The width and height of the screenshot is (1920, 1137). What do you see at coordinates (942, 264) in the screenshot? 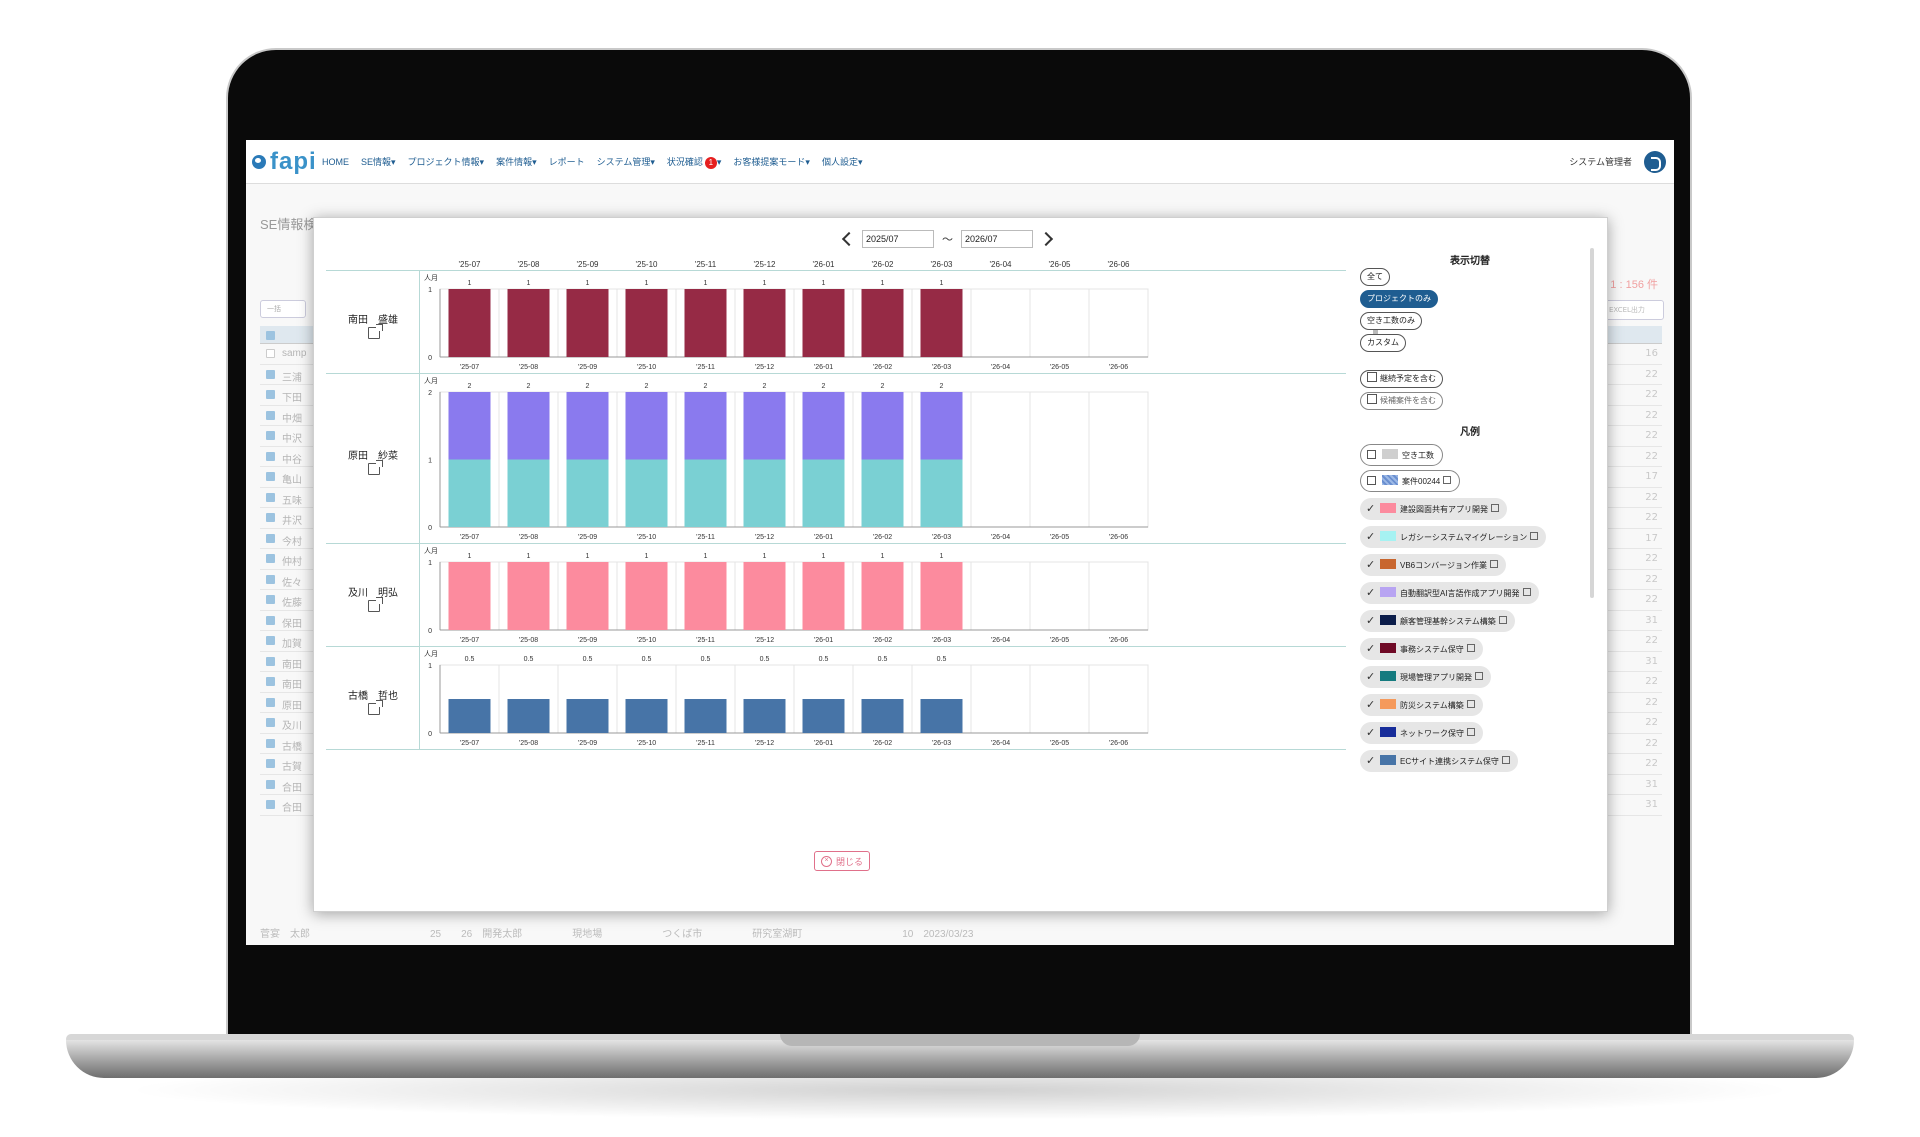
I see `top-axis-tick-label: '26-03` at bounding box center [942, 264].